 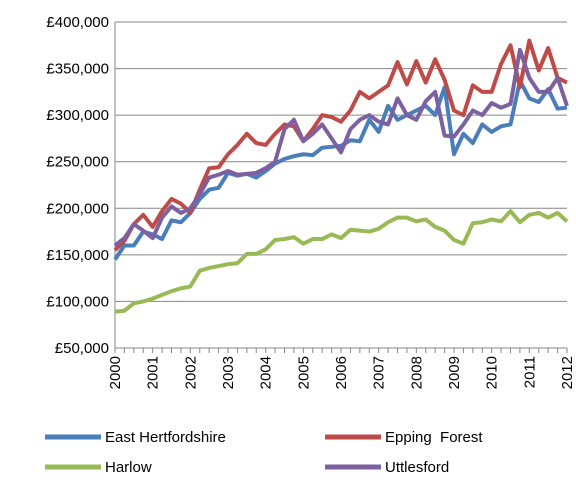 What do you see at coordinates (77, 162) in the screenshot?
I see `y-tick-label: £250,000` at bounding box center [77, 162].